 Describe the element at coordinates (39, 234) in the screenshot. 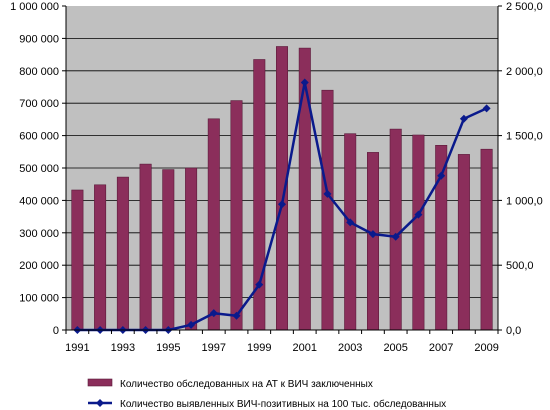

I see `y-left-tick-label: 300 000` at that location.